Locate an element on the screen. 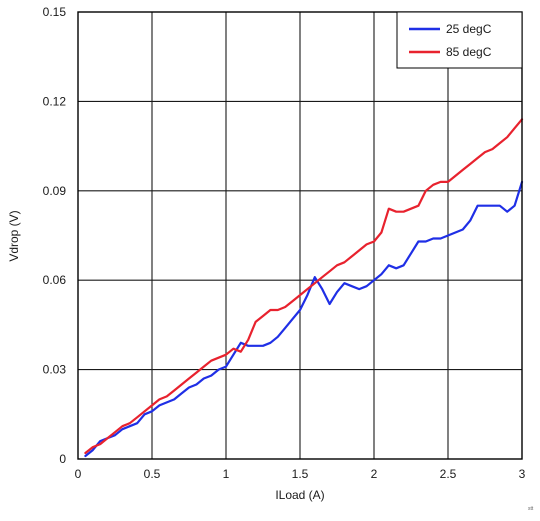 The image size is (540, 521). legend-label-85-degc: 85 degC is located at coordinates (469, 52).